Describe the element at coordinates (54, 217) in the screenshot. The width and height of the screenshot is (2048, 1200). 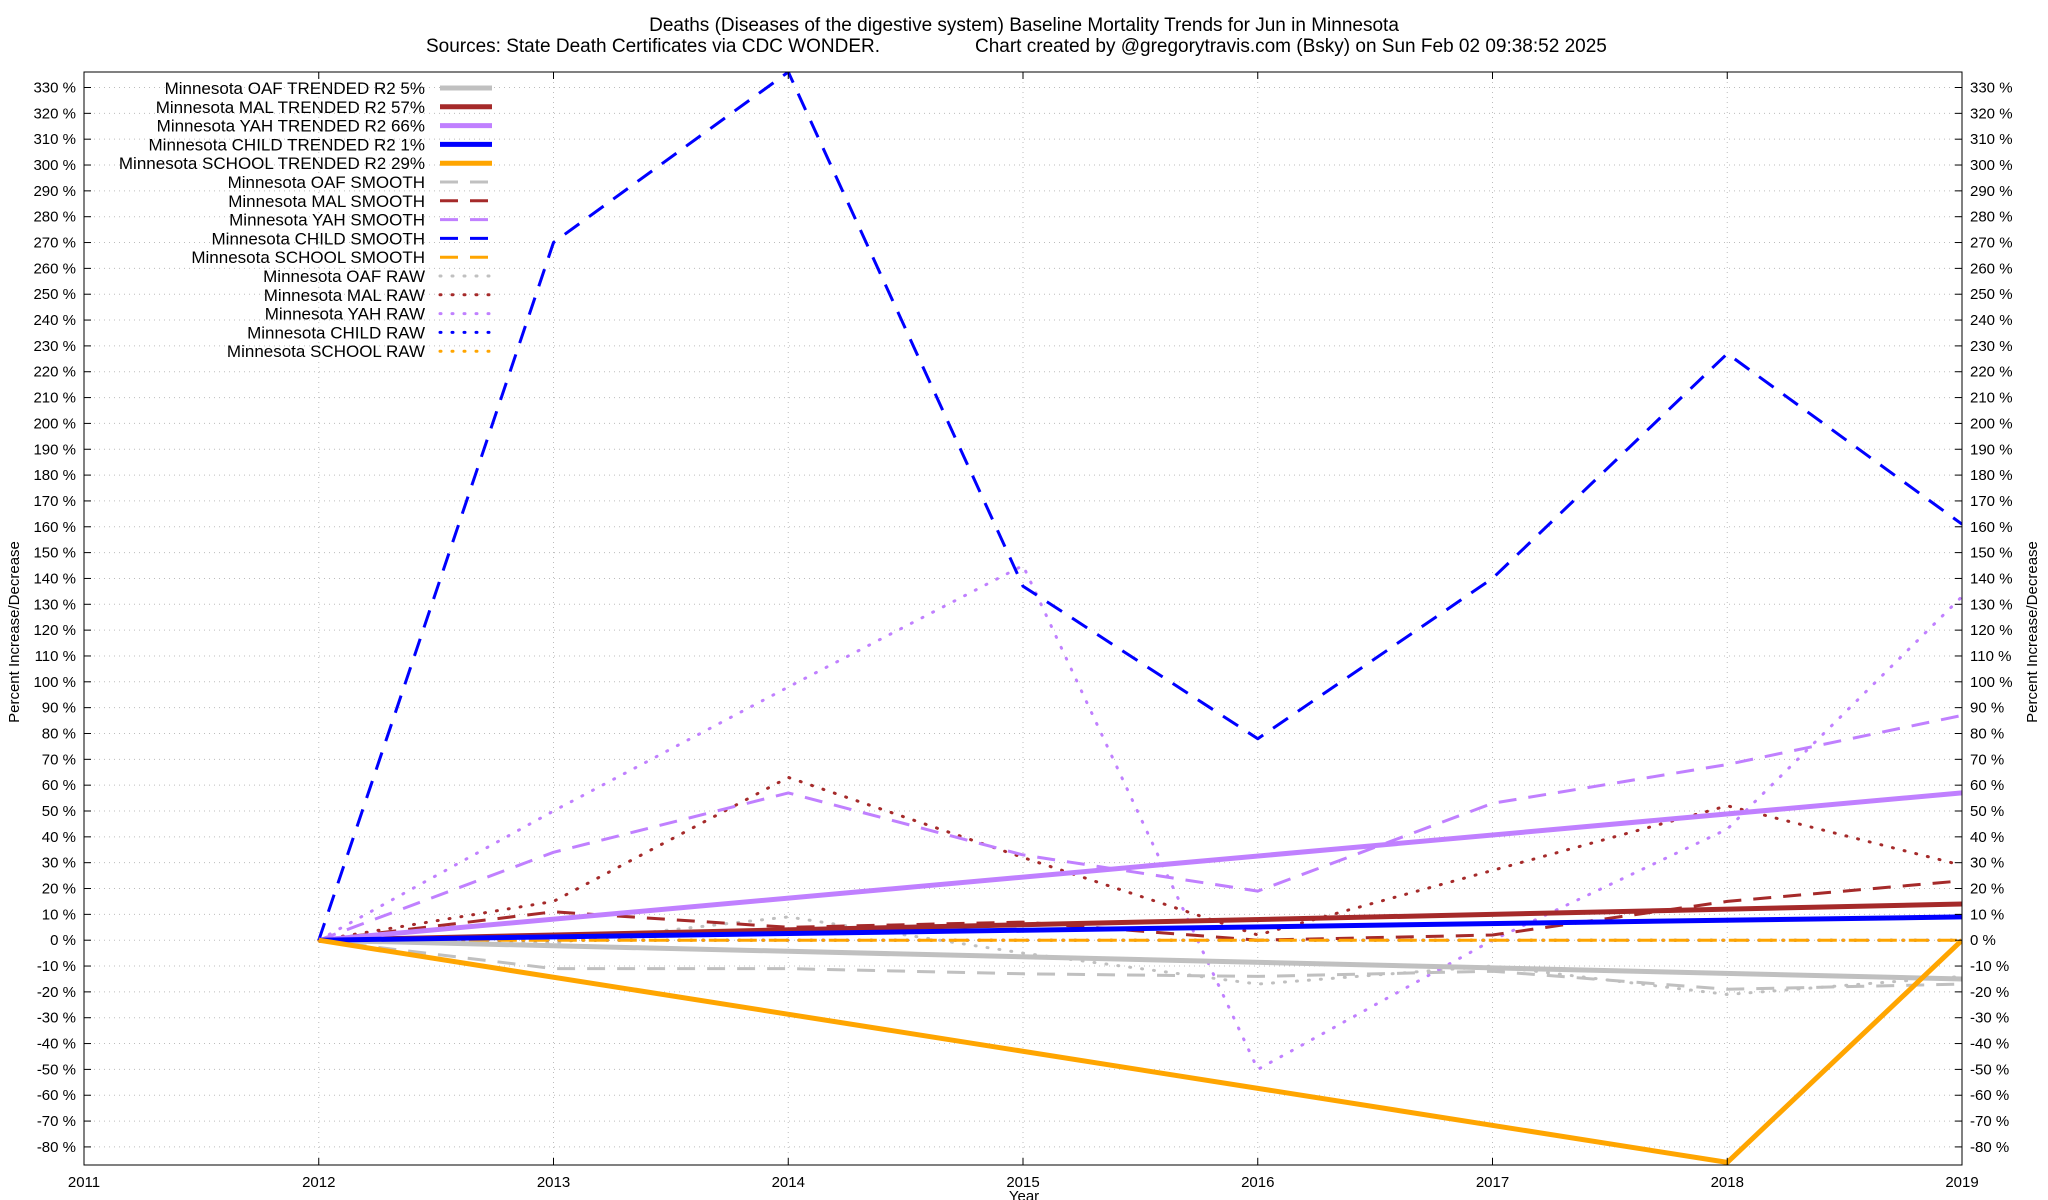
I see `y-tick-label-left: 280 %` at that location.